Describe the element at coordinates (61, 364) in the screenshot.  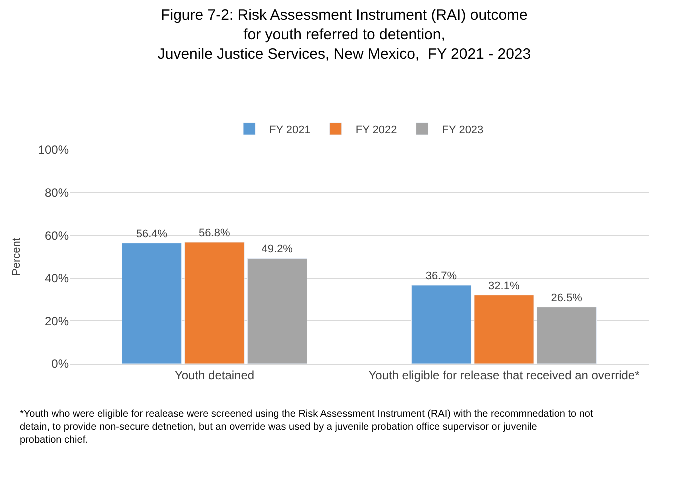
I see `y-tick-label: 0%` at that location.